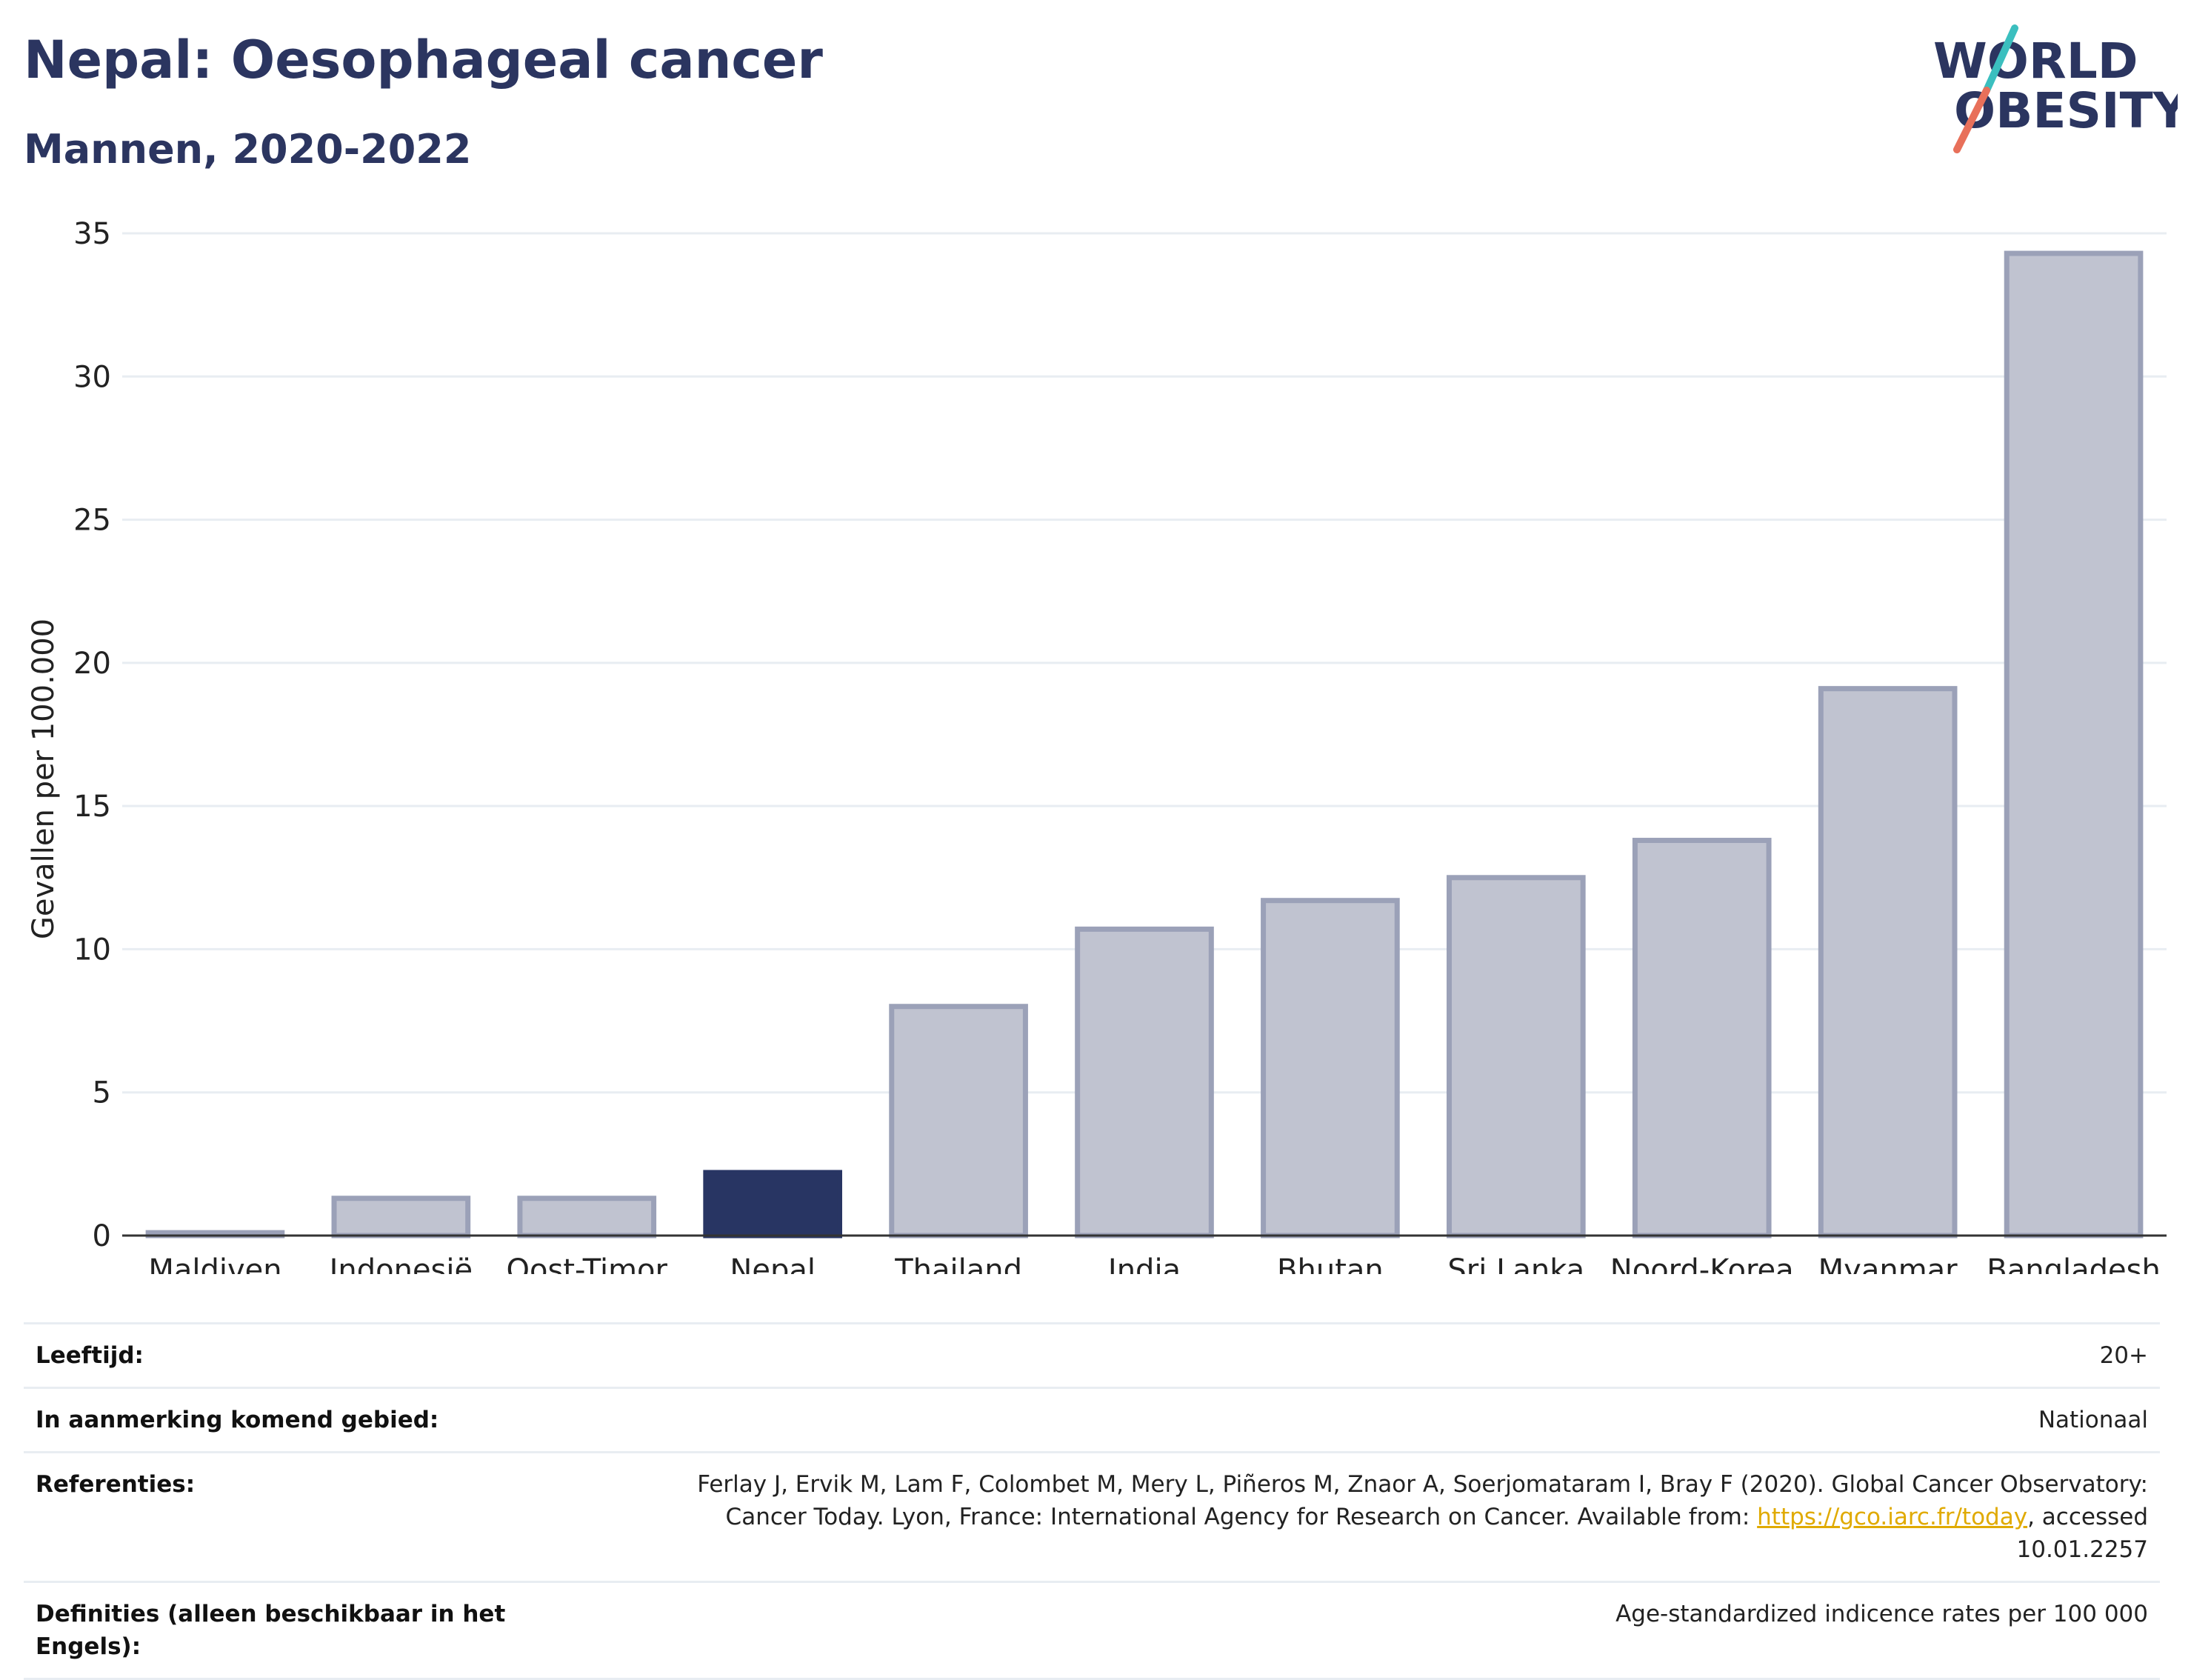 The image size is (2191, 1680). What do you see at coordinates (401, 1263) in the screenshot?
I see `x-tick-label: Indonesië` at bounding box center [401, 1263].